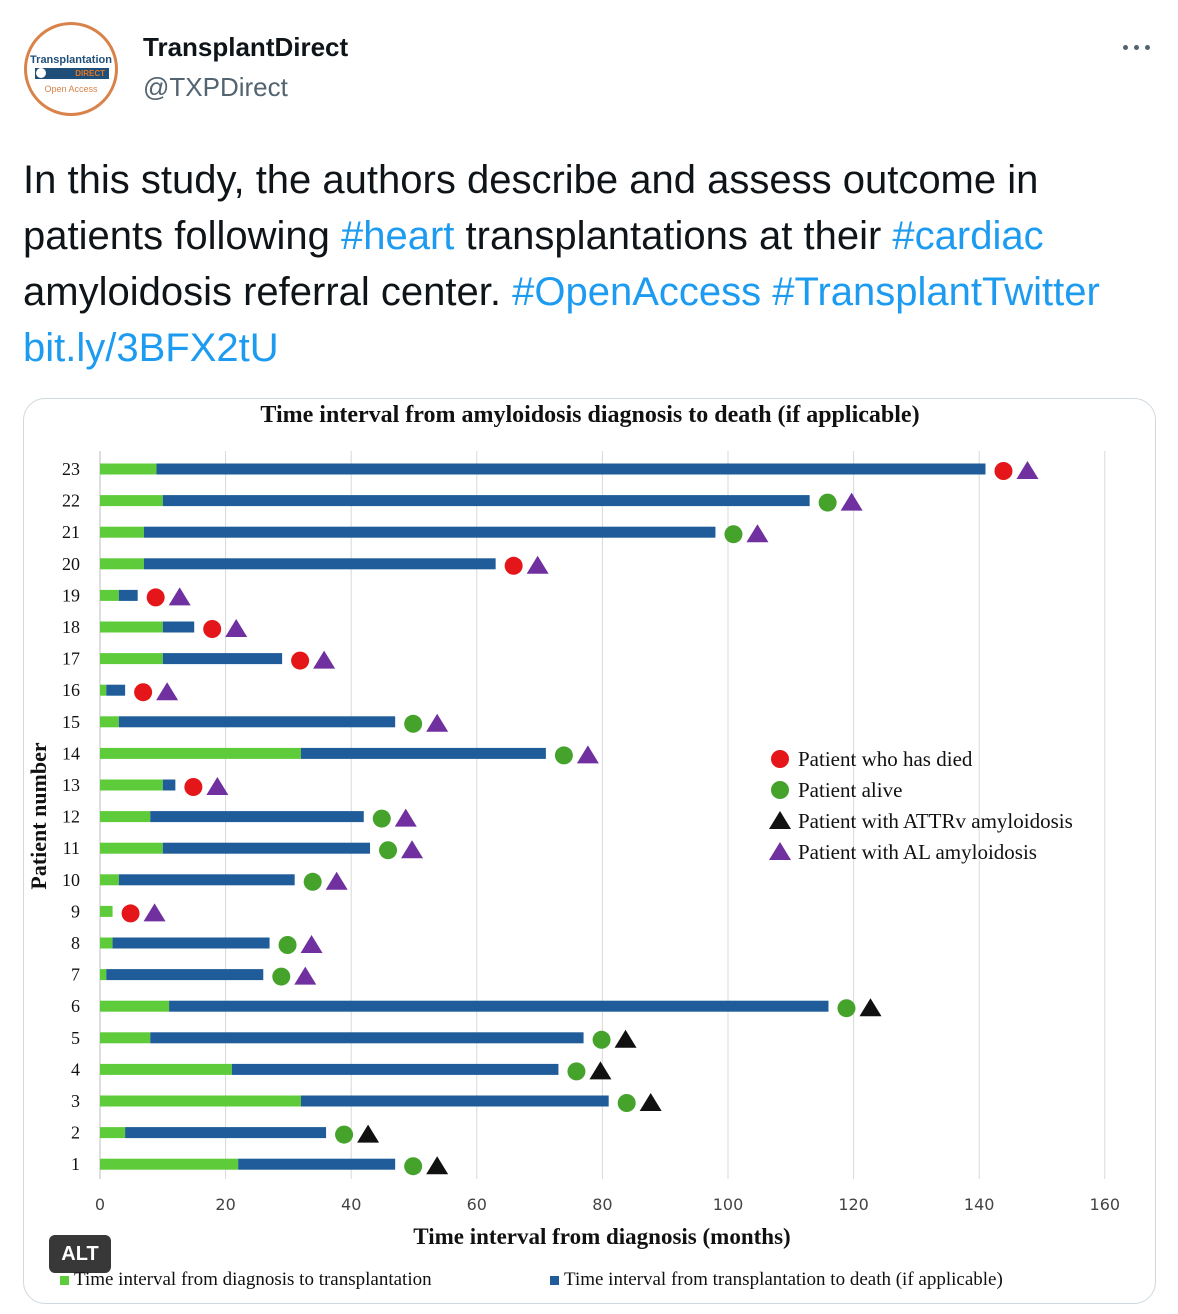 The height and width of the screenshot is (1314, 1178). Describe the element at coordinates (38, 816) in the screenshot. I see `y-axis-label: Patient number` at that location.